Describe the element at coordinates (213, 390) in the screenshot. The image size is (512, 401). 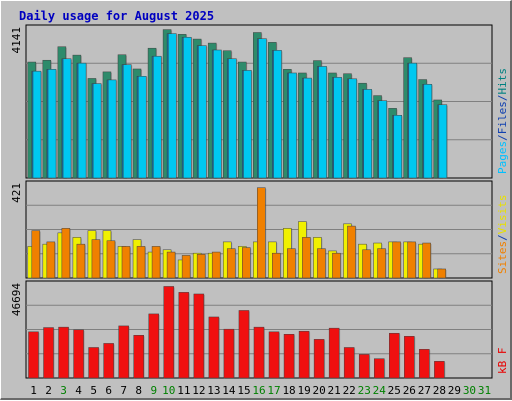
I see `x-tick-label: 13` at that location.